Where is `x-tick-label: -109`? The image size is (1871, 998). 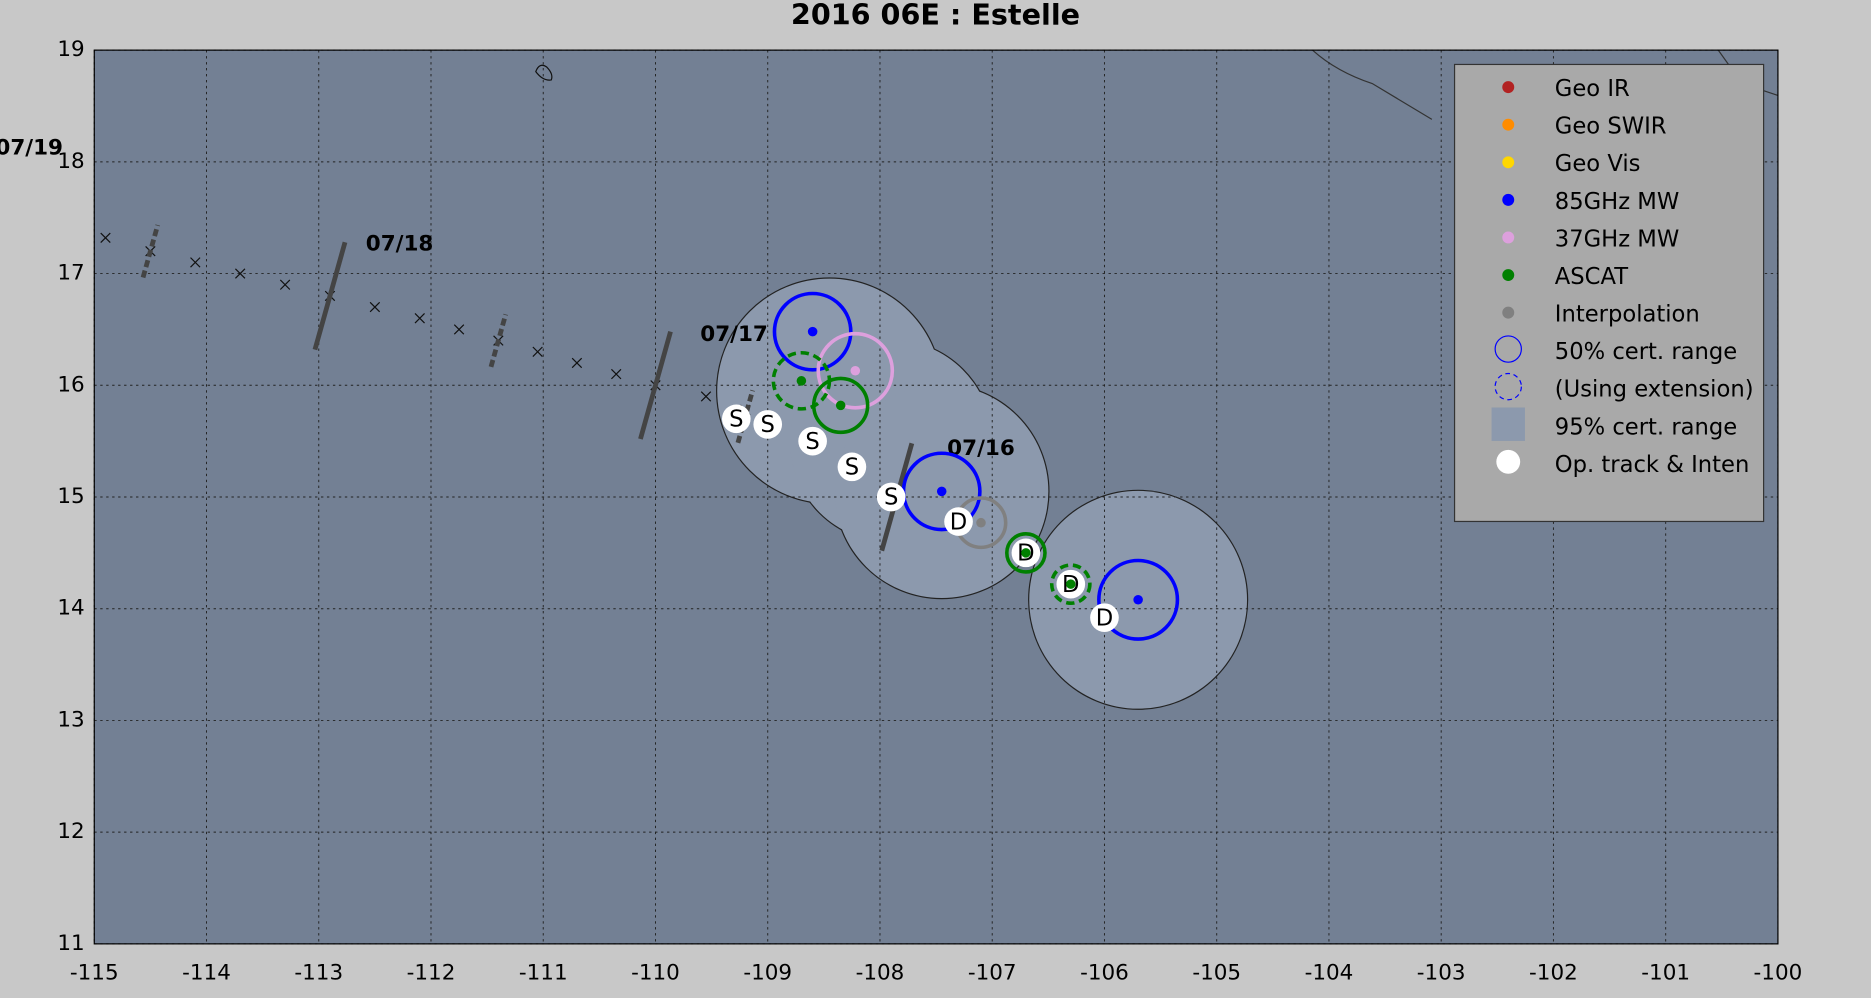 x-tick-label: -109 is located at coordinates (767, 973).